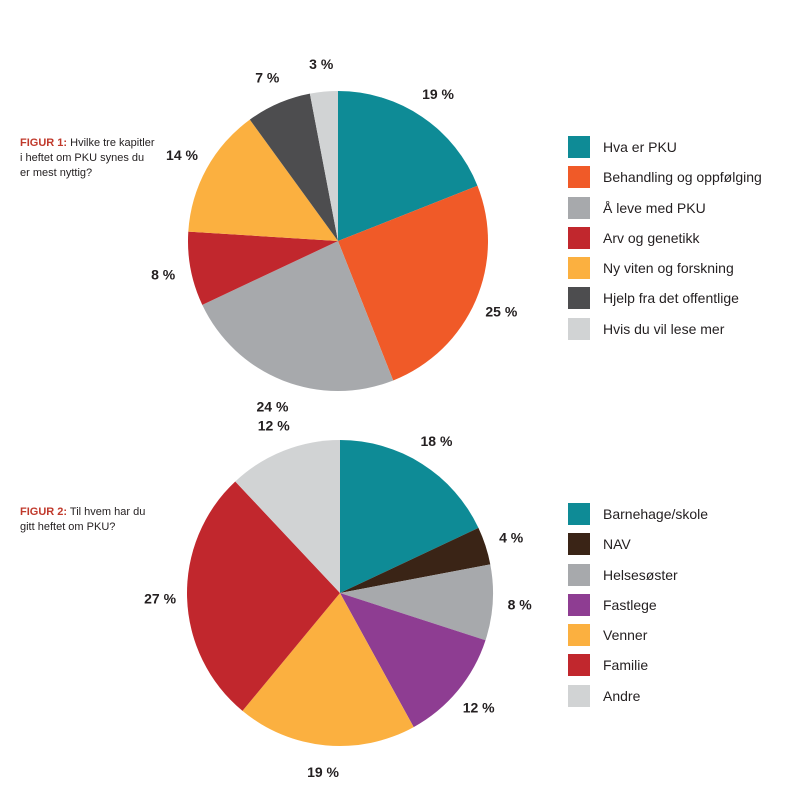 This screenshot has height=801, width=800. Describe the element at coordinates (622, 695) in the screenshot. I see `legend-label: Andre` at that location.